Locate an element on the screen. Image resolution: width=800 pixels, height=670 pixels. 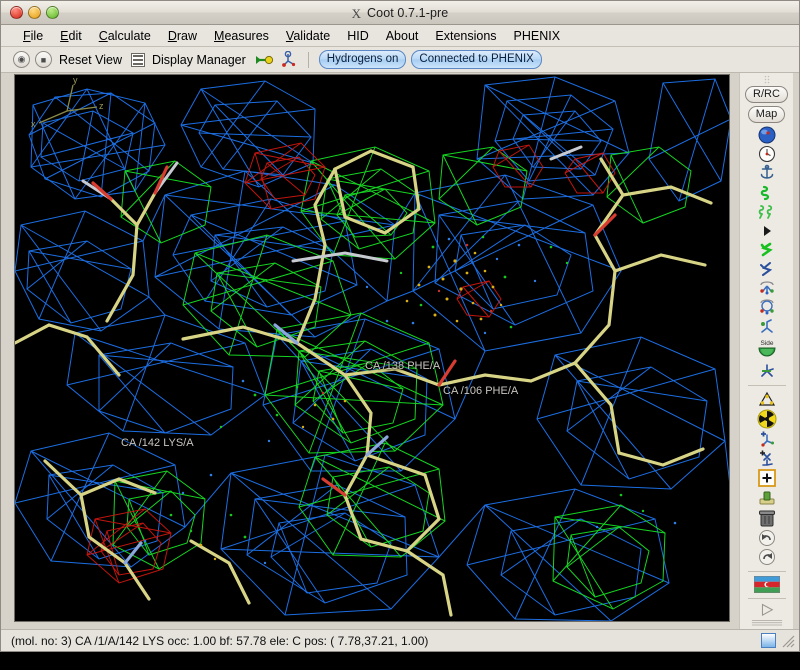
menu-hid: HID is located at coordinates (358, 35).